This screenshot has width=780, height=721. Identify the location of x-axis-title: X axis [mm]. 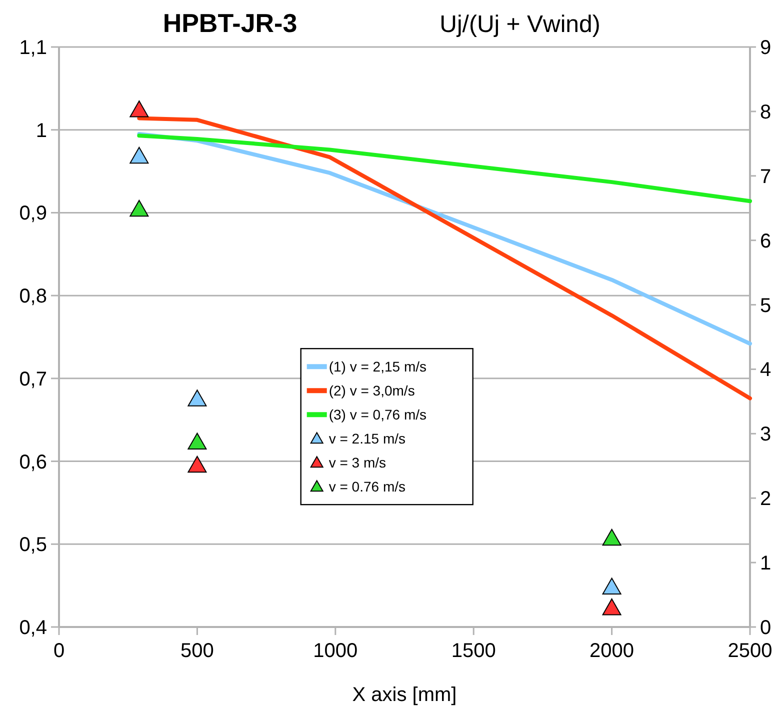
(404, 695).